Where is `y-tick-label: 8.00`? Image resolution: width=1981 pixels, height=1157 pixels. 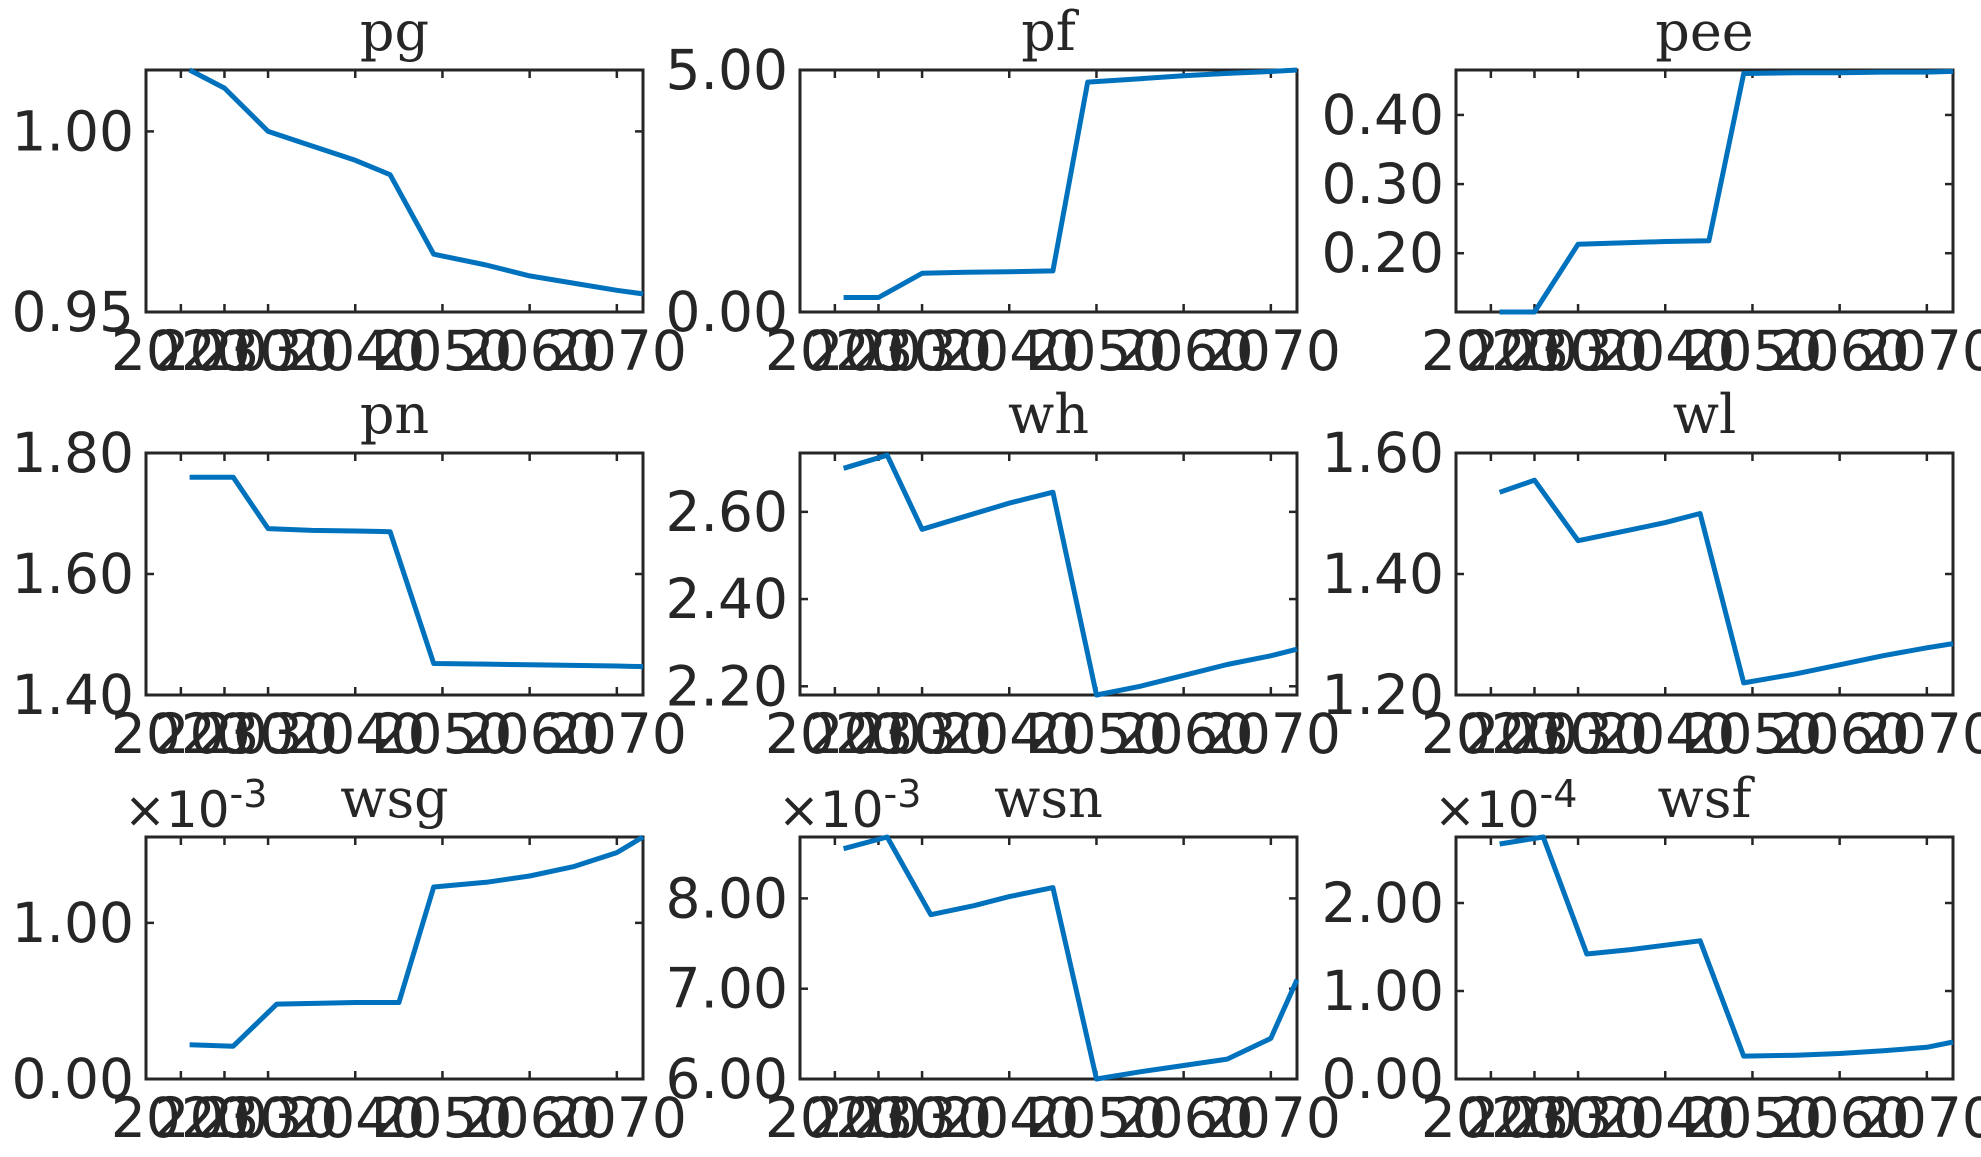 y-tick-label: 8.00 is located at coordinates (727, 898).